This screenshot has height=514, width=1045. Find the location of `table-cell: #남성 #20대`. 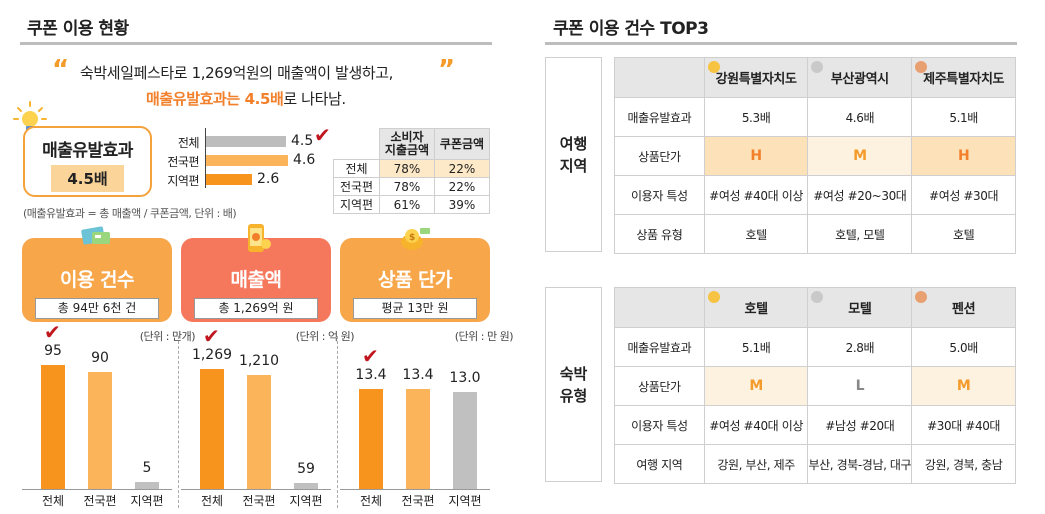

table-cell: #남성 #20대 is located at coordinates (860, 425).